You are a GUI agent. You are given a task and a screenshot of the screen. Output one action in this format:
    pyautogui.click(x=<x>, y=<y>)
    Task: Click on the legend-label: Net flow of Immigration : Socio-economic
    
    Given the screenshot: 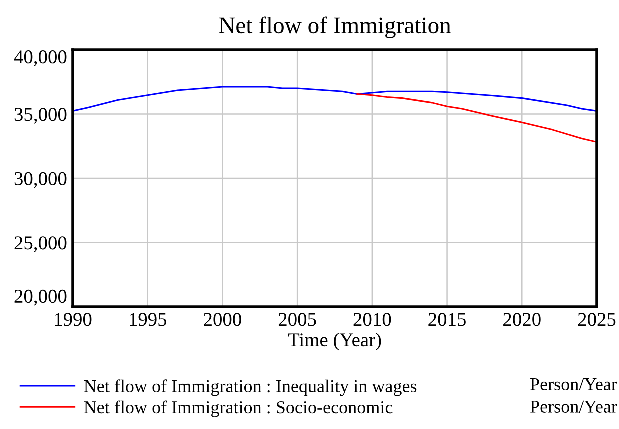 What is the action you would take?
    pyautogui.click(x=238, y=409)
    